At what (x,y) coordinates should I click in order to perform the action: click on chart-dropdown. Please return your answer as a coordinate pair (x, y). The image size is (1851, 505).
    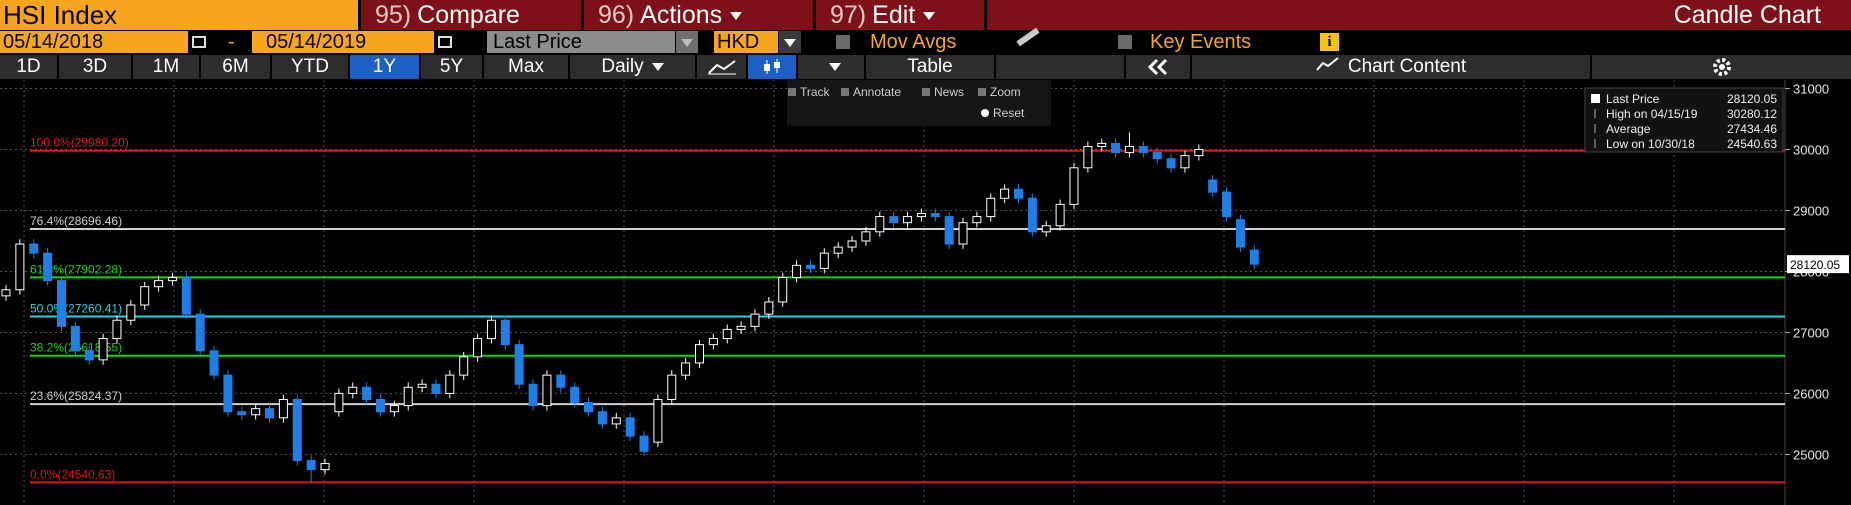
    Looking at the image, I should click on (831, 67).